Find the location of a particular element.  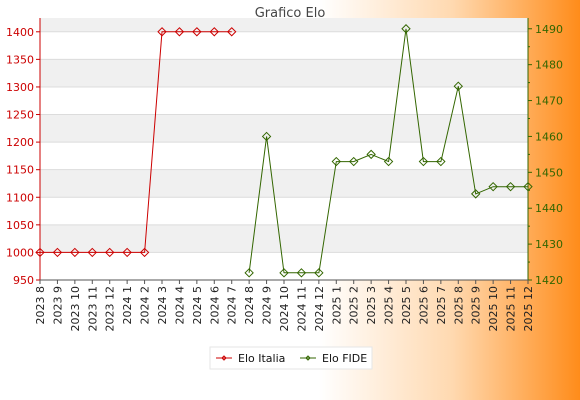

x-tick-label: 2024 7 is located at coordinates (232, 305).